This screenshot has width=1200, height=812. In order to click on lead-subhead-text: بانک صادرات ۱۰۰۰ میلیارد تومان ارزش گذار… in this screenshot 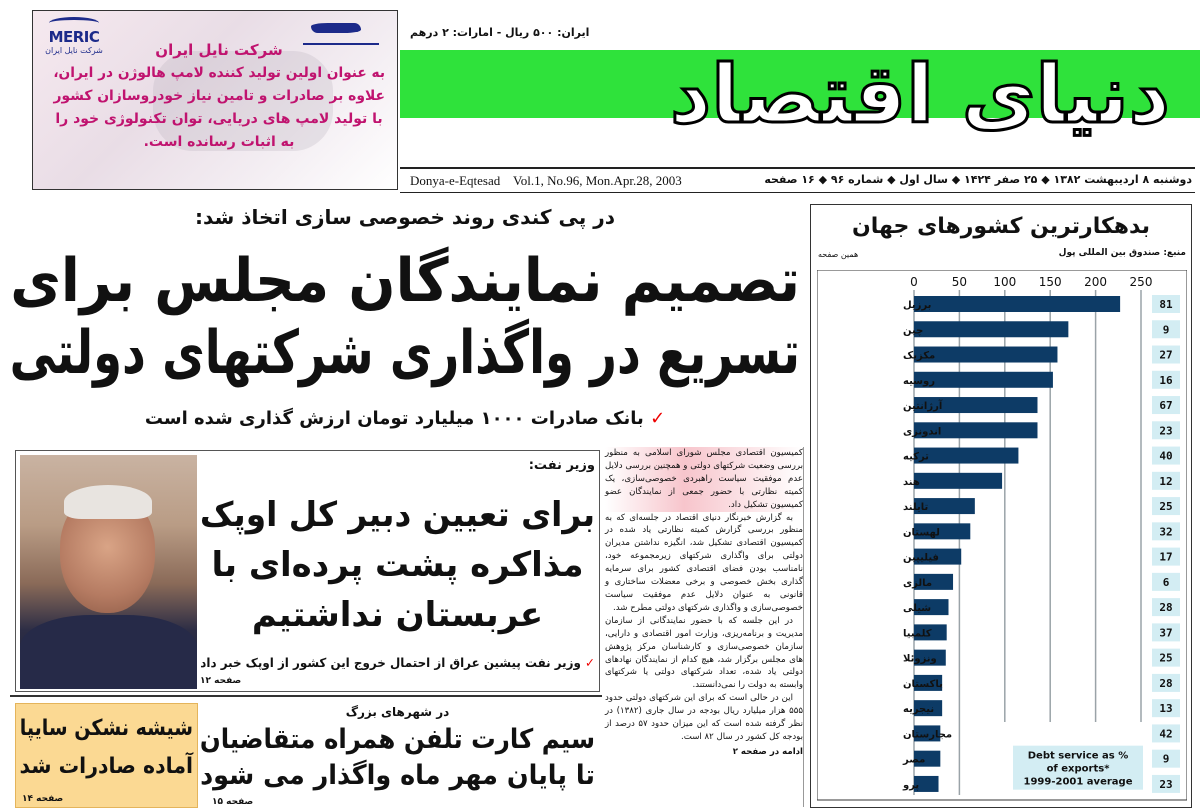, I will do `click(394, 418)`.